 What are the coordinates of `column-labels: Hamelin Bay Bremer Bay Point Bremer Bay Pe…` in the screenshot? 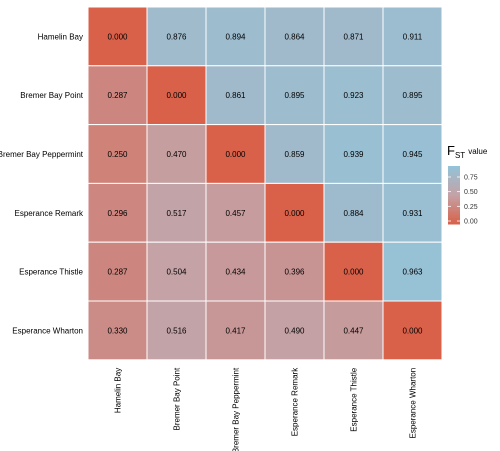 It's located at (266, 409).